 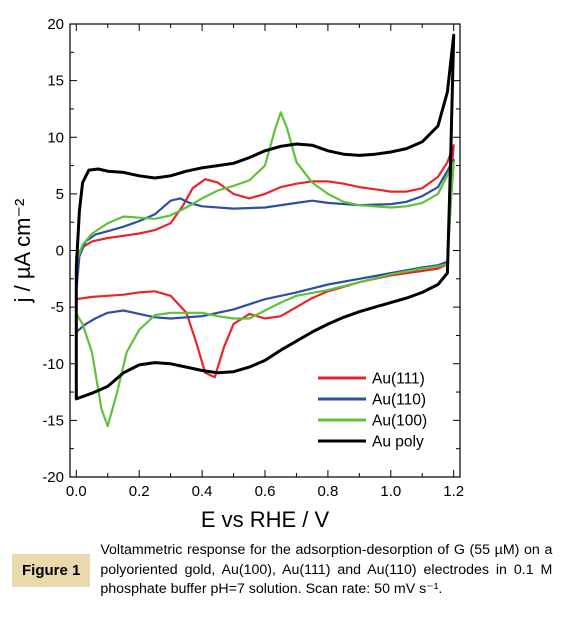 I want to click on x-tick-label: 0.4, so click(x=202, y=491).